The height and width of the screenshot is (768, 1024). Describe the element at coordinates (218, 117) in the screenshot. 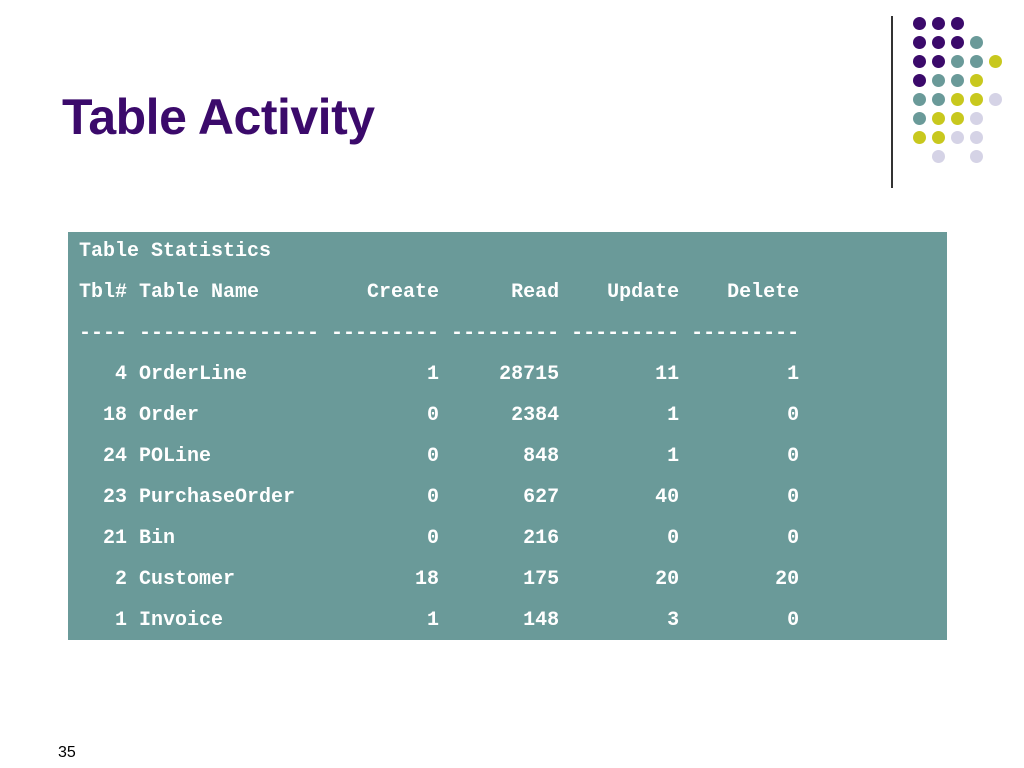

I see `slide-title: Table Activity` at that location.